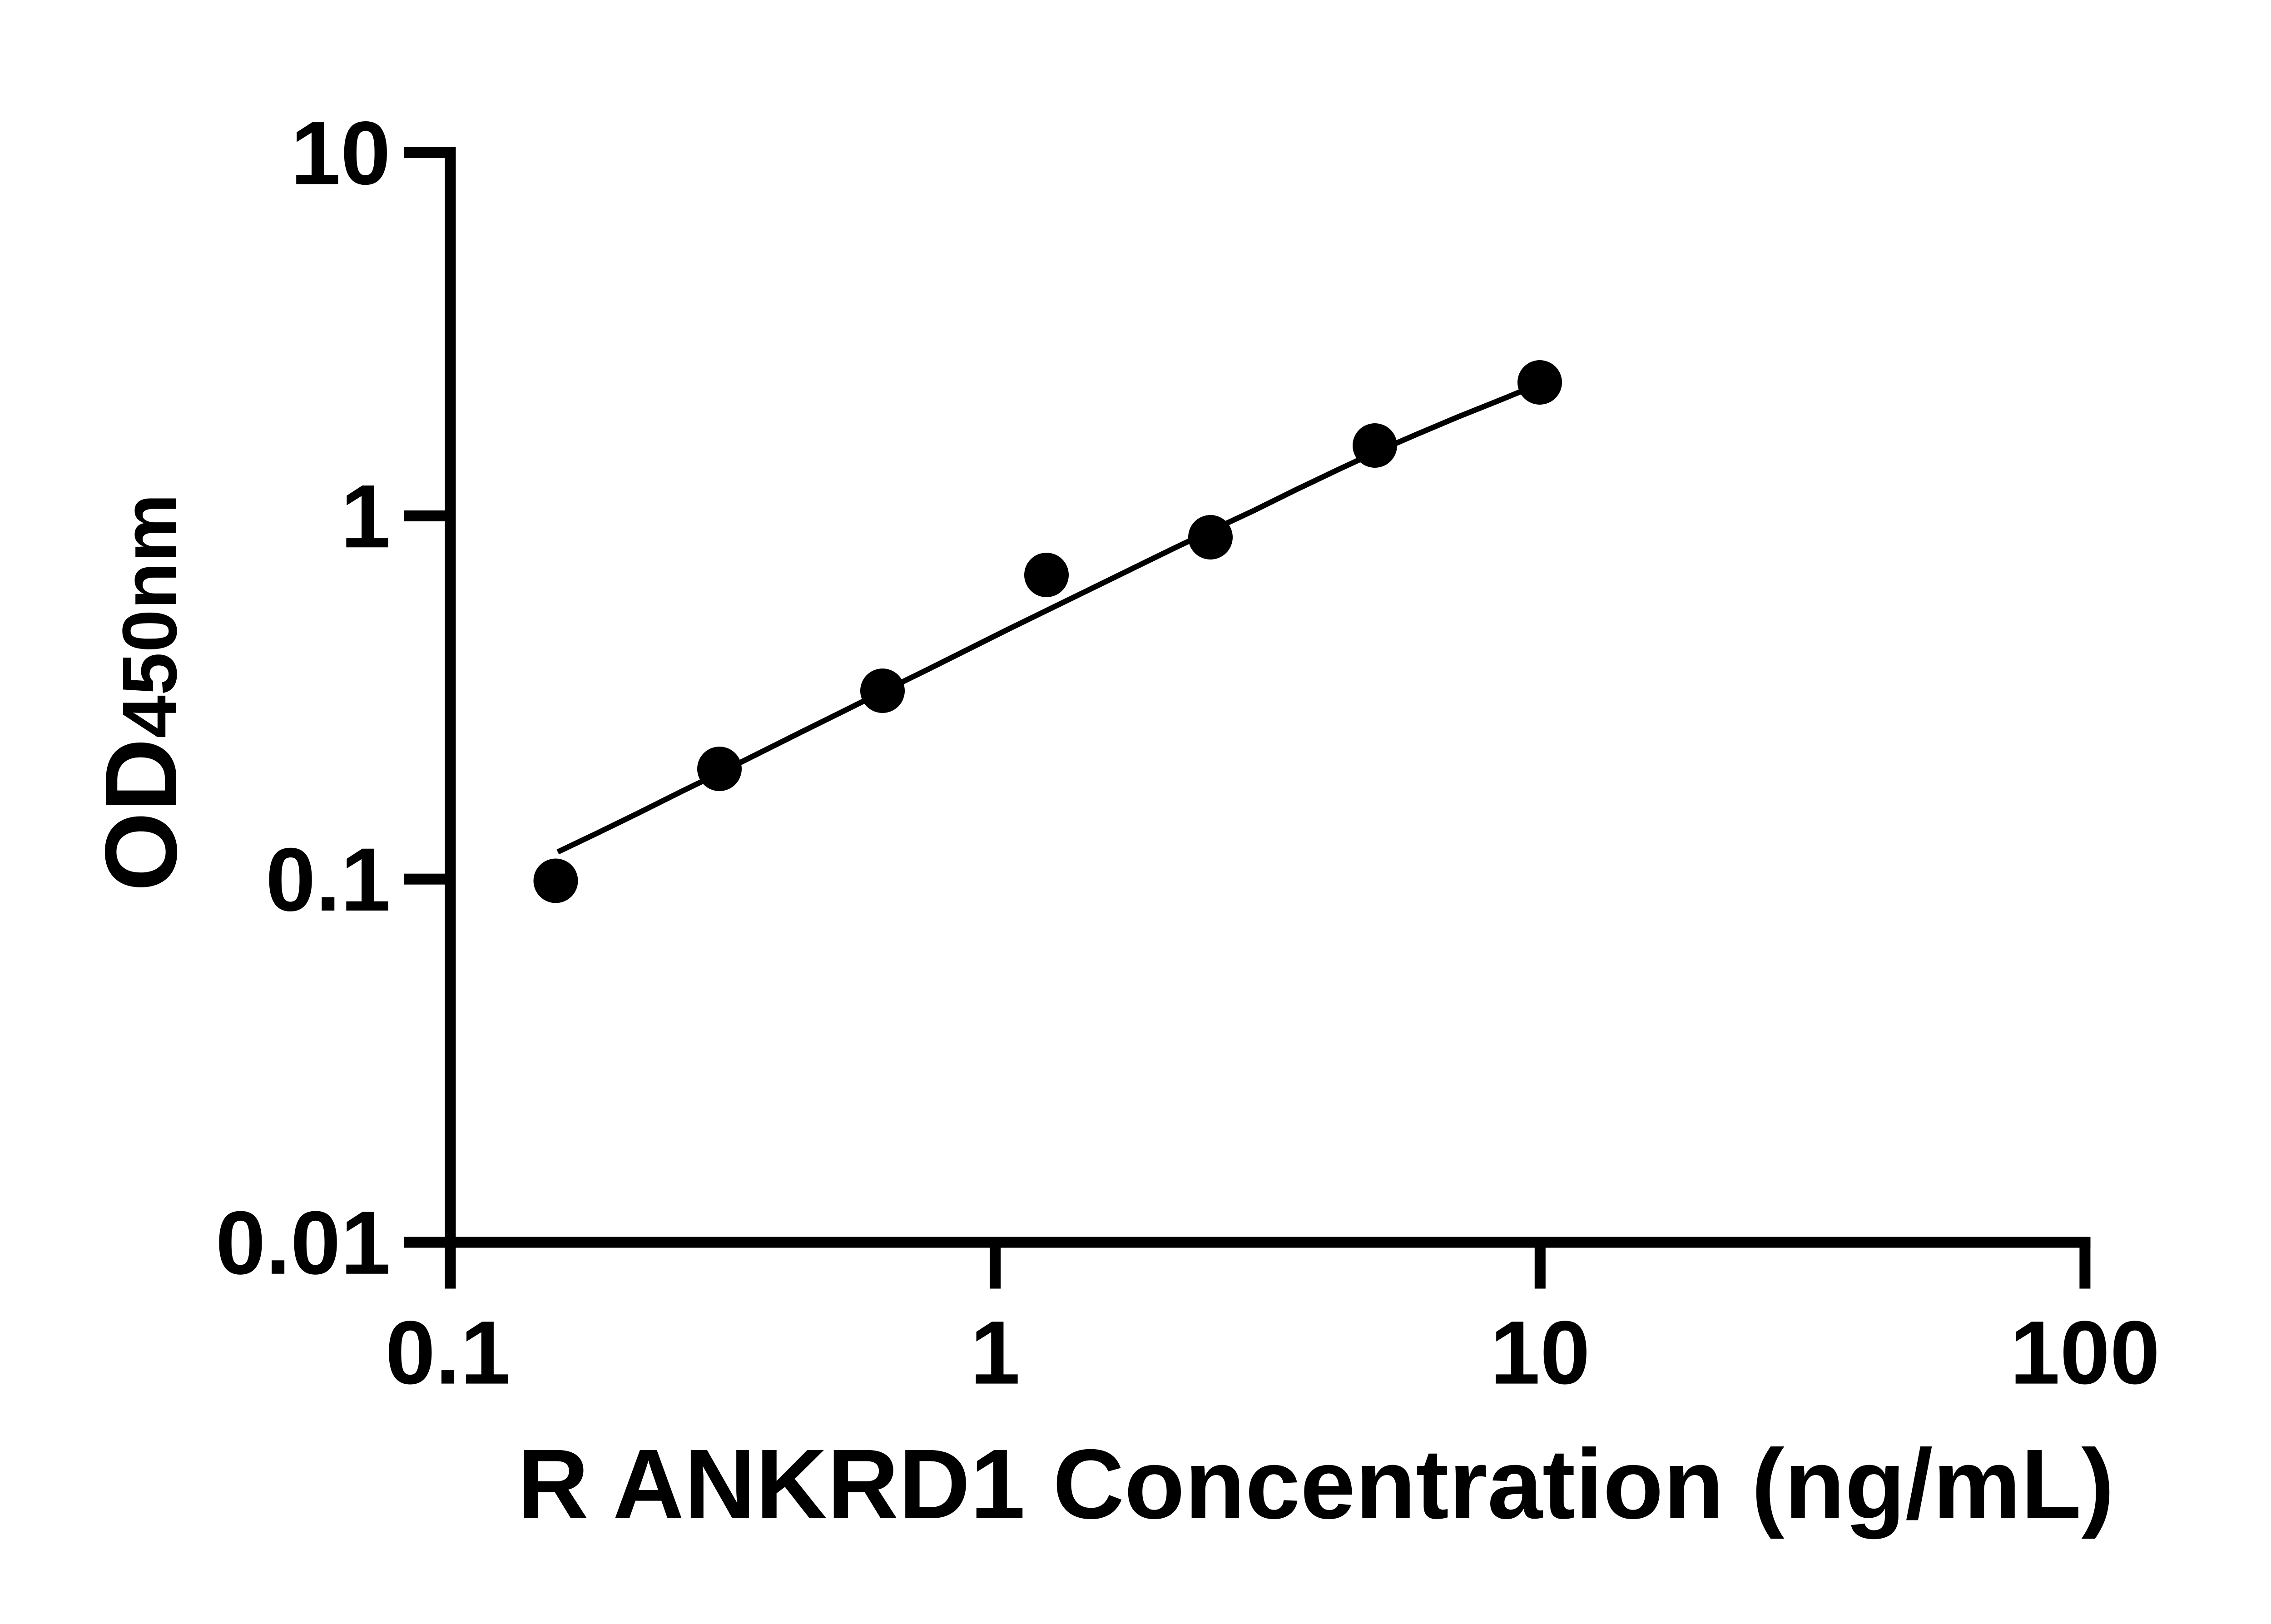  I want to click on svg-text: 0.01, so click(303, 1243).